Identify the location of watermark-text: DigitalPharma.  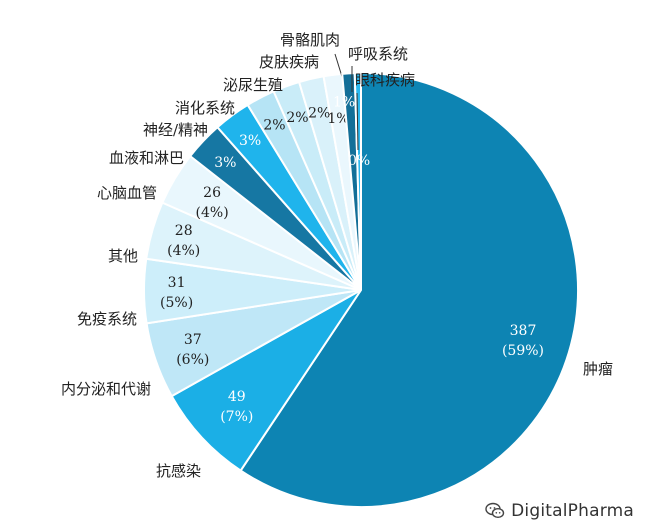
(572, 511).